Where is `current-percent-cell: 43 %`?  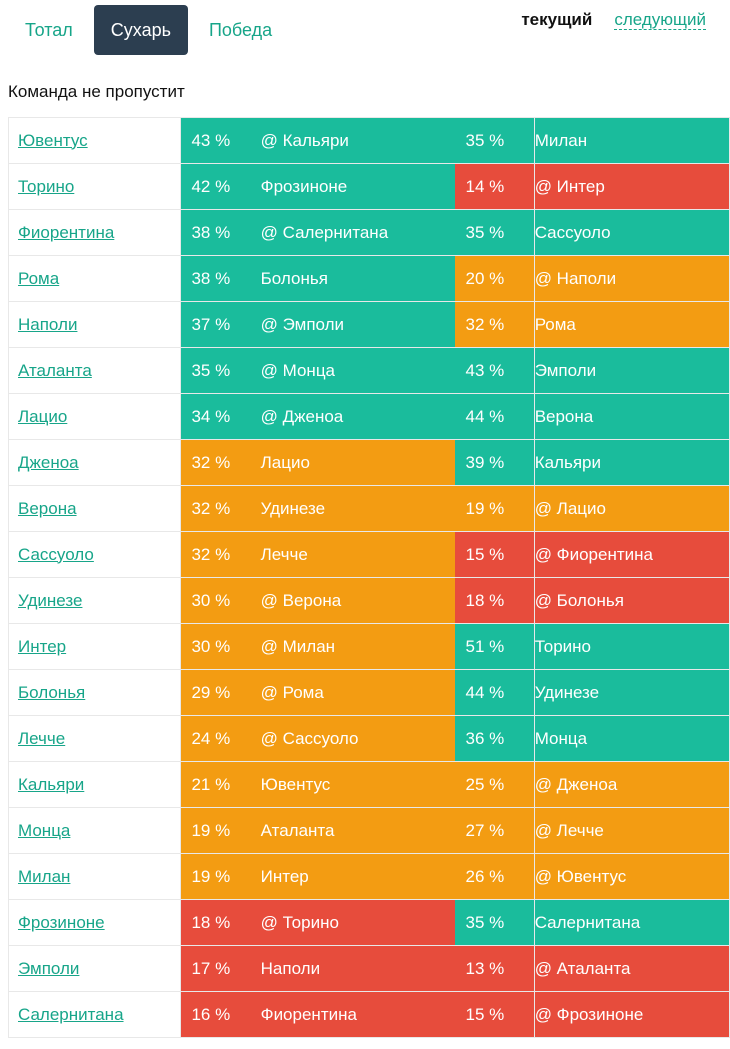
current-percent-cell: 43 % is located at coordinates (220, 140).